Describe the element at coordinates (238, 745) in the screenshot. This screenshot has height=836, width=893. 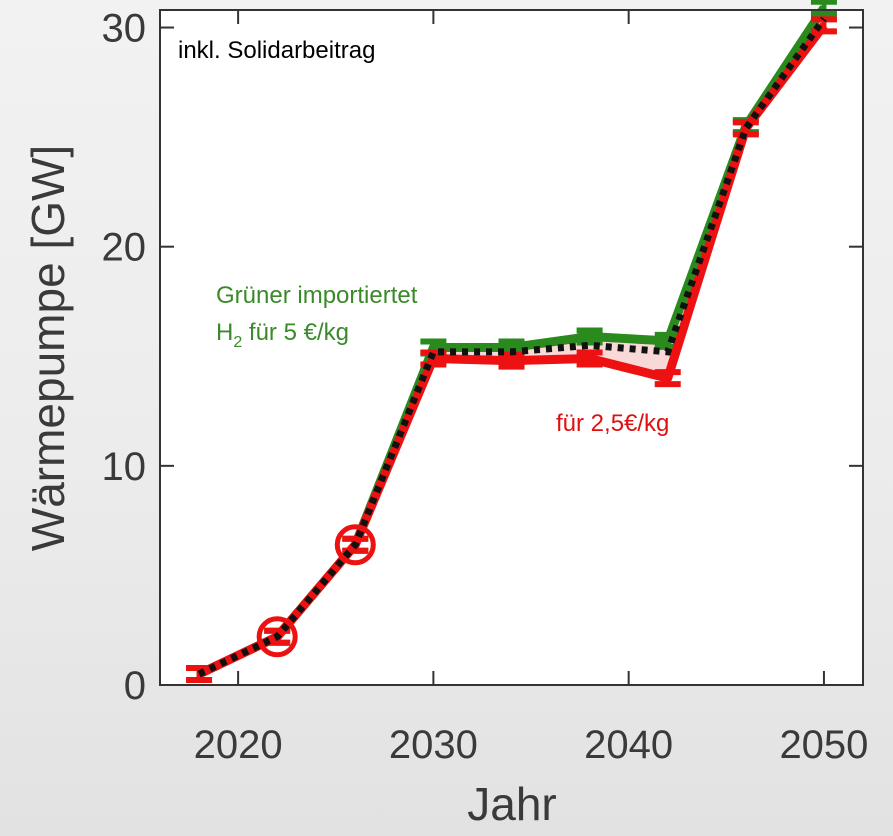
I see `x-tick-label-0: 2020` at that location.